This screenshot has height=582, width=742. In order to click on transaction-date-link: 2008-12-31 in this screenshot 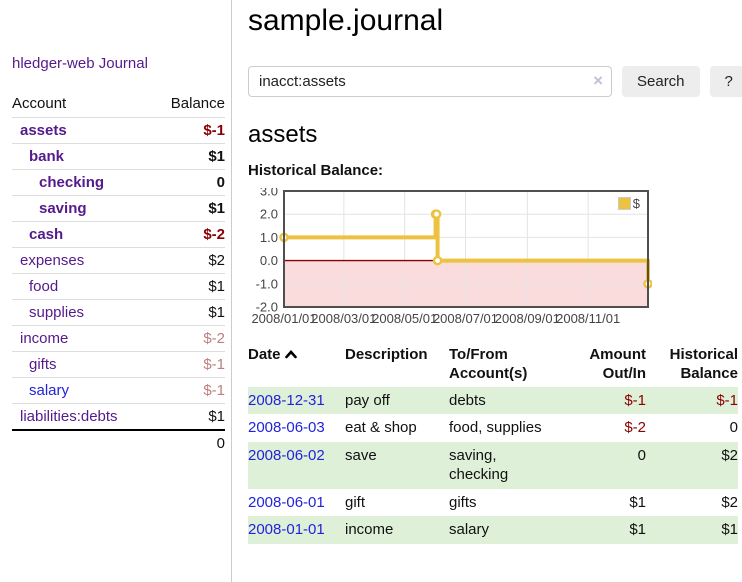, I will do `click(286, 400)`.